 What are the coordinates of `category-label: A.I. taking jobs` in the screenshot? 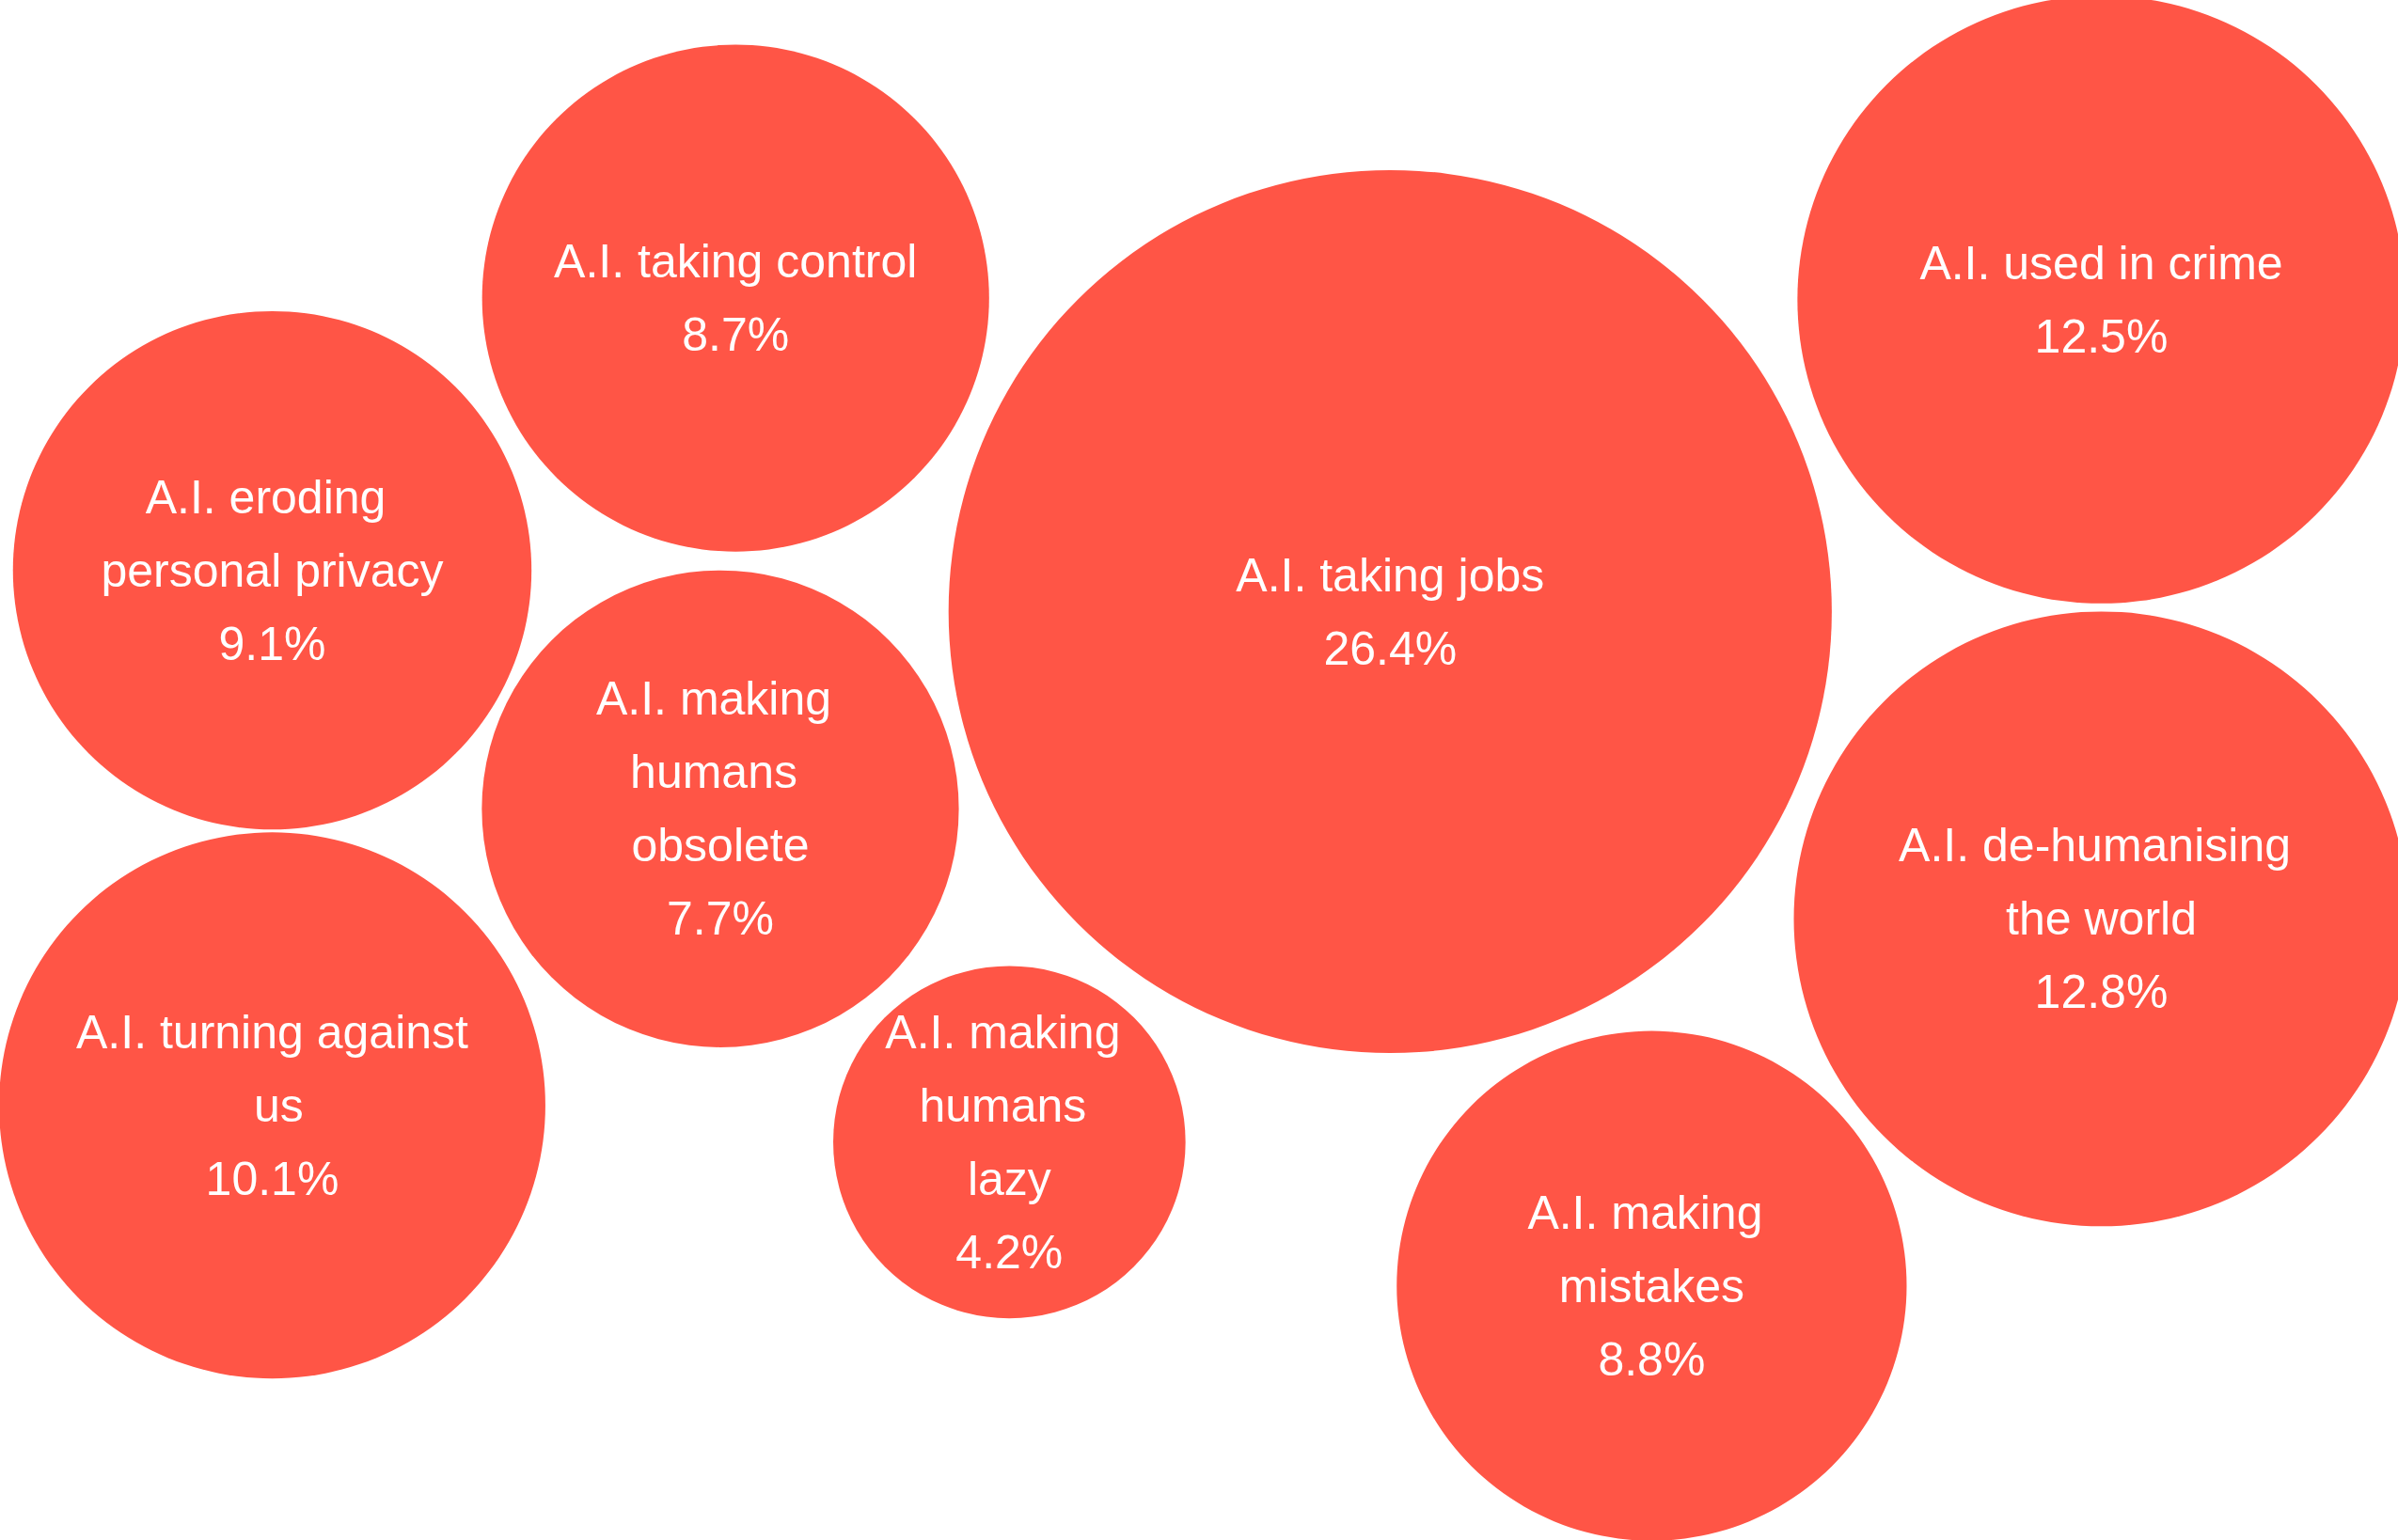 It's located at (1391, 575).